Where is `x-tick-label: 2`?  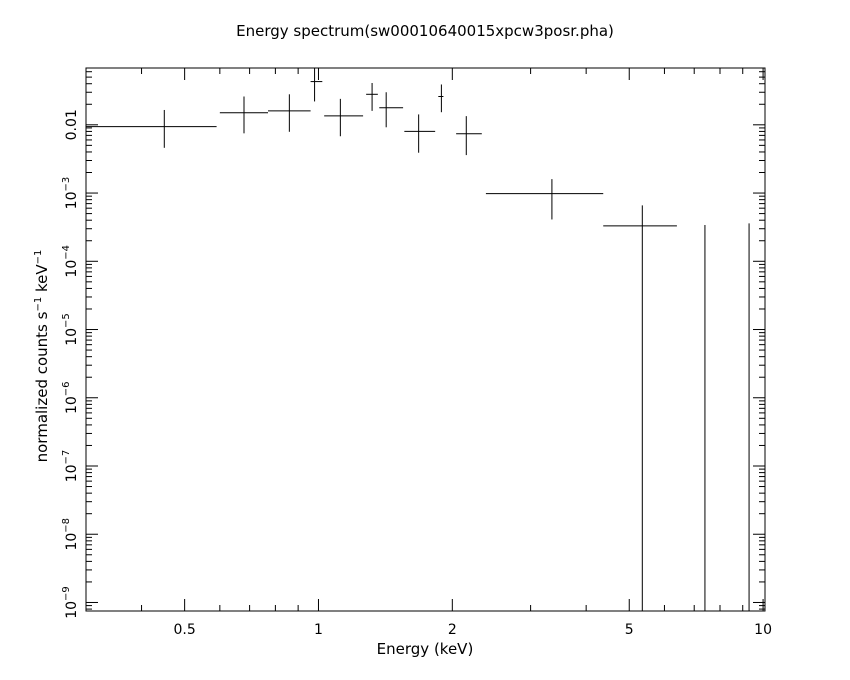
x-tick-label: 2 is located at coordinates (452, 630).